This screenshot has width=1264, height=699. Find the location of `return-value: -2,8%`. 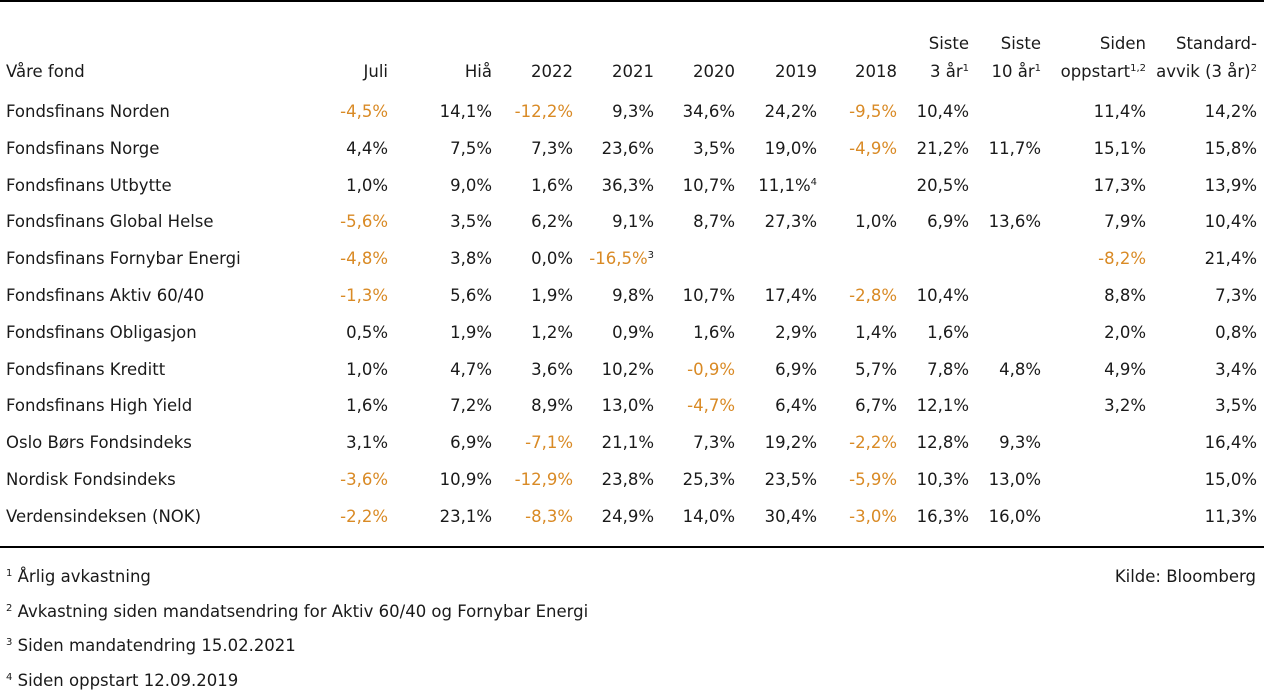

return-value: -2,8% is located at coordinates (873, 295).